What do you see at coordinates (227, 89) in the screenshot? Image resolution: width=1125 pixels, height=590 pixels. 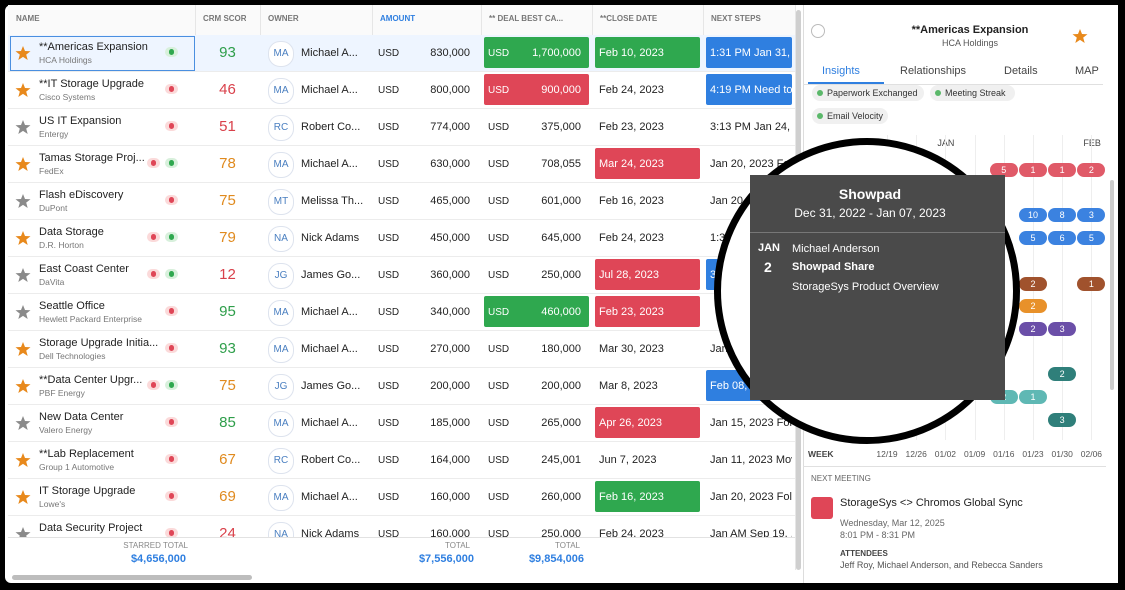 I see `crm-score: 46` at bounding box center [227, 89].